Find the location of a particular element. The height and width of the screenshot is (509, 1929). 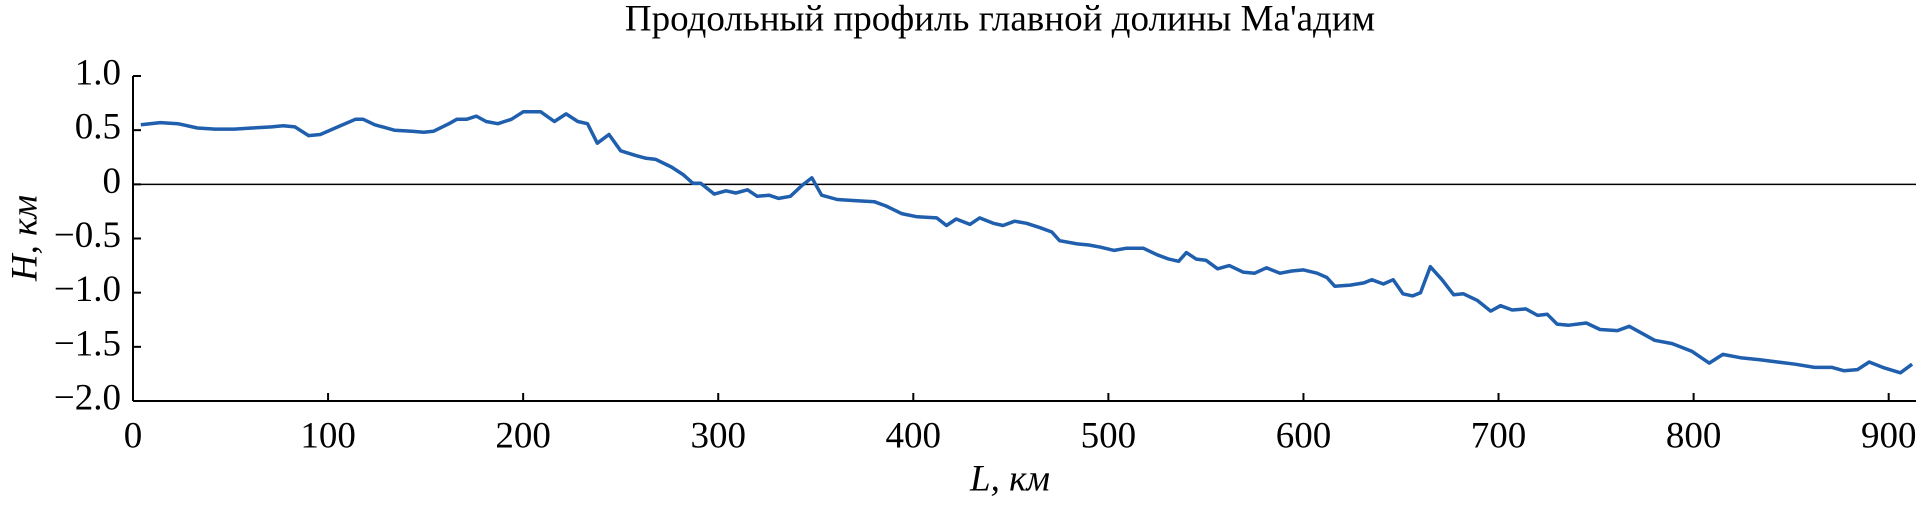

x-tick-label: 900 is located at coordinates (1889, 435).